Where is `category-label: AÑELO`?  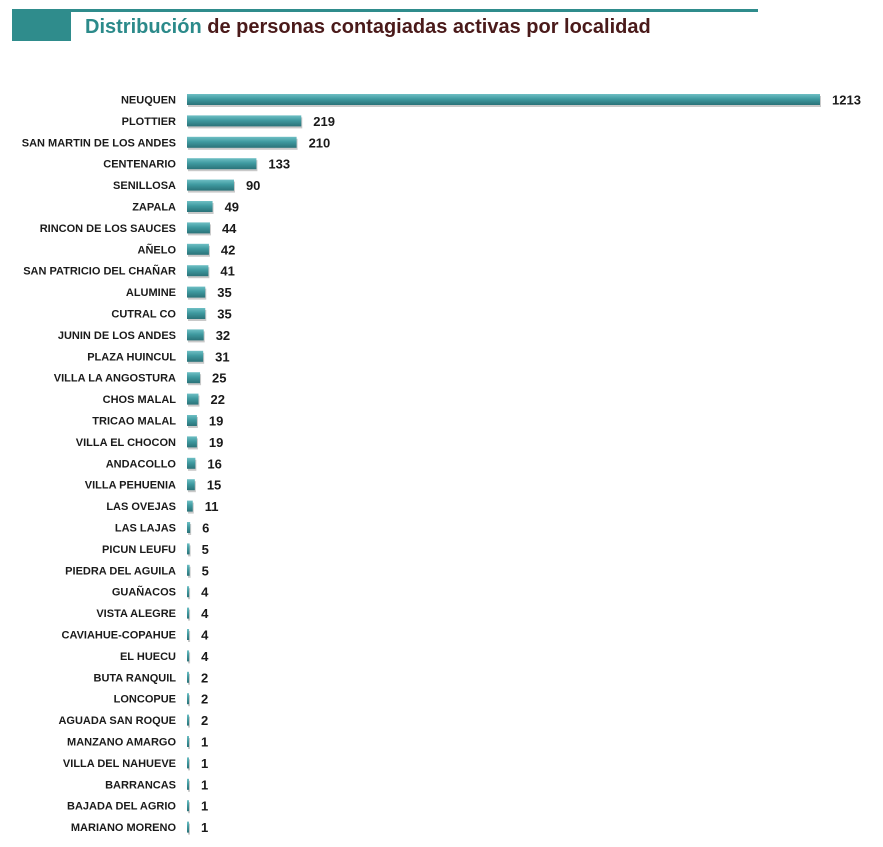
category-label: AÑELO is located at coordinates (157, 249).